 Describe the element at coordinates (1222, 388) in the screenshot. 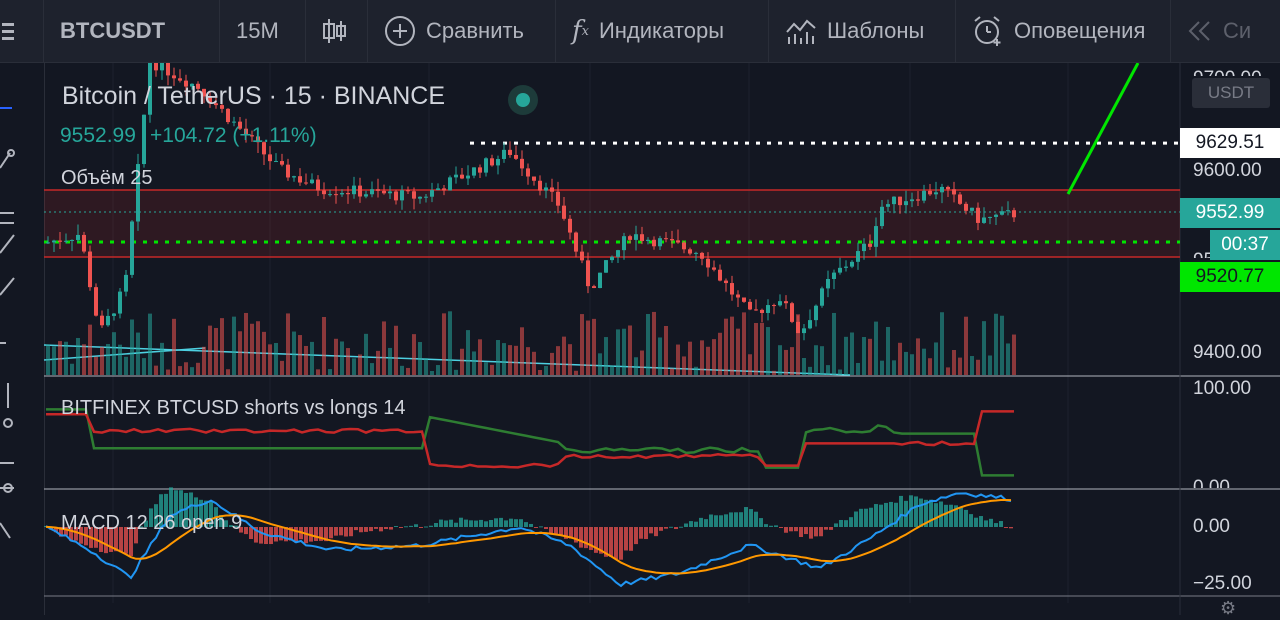

I see `bitfinex-tick: 100.00` at that location.